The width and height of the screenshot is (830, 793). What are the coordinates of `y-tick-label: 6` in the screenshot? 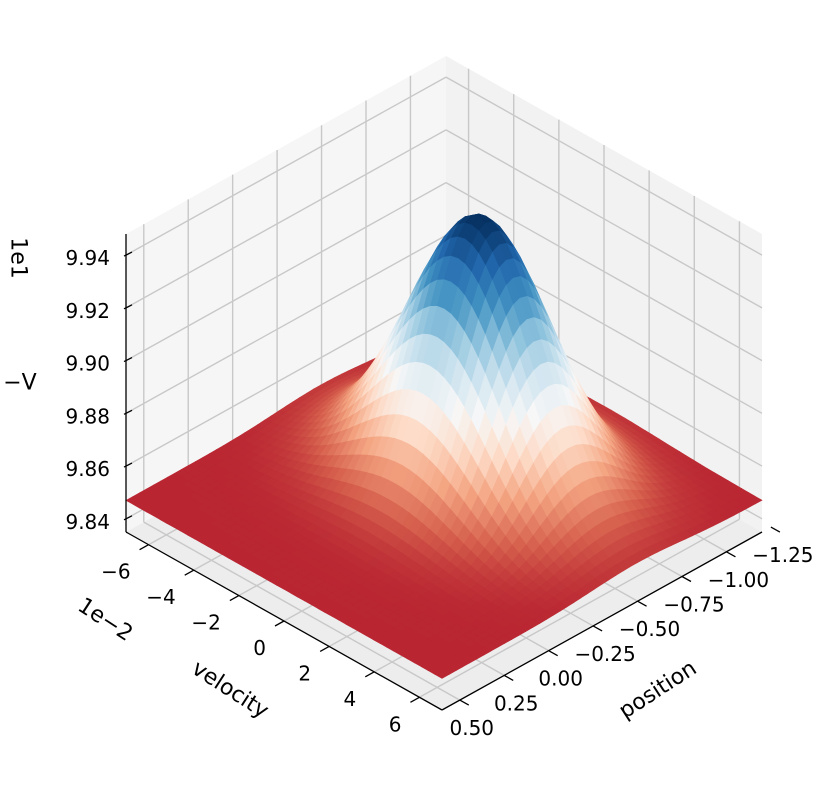 It's located at (395, 724).